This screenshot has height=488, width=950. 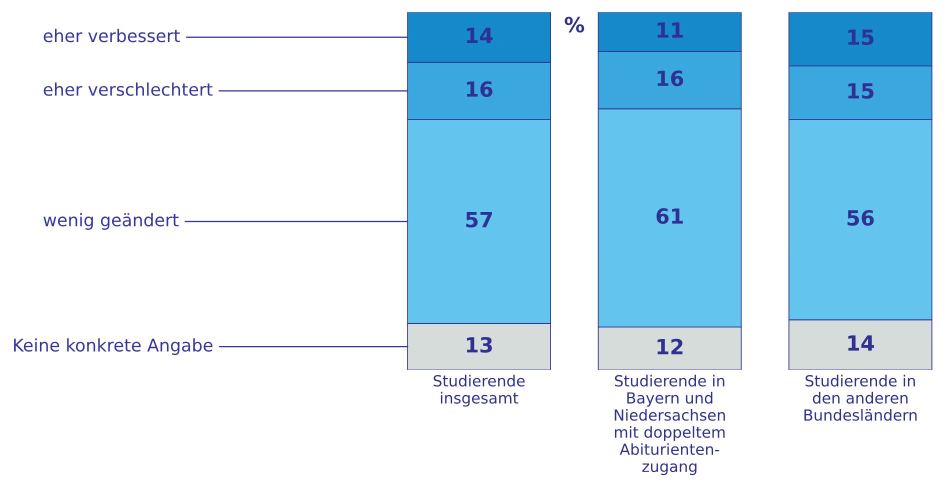 I want to click on text: wenig geändert, so click(x=111, y=221).